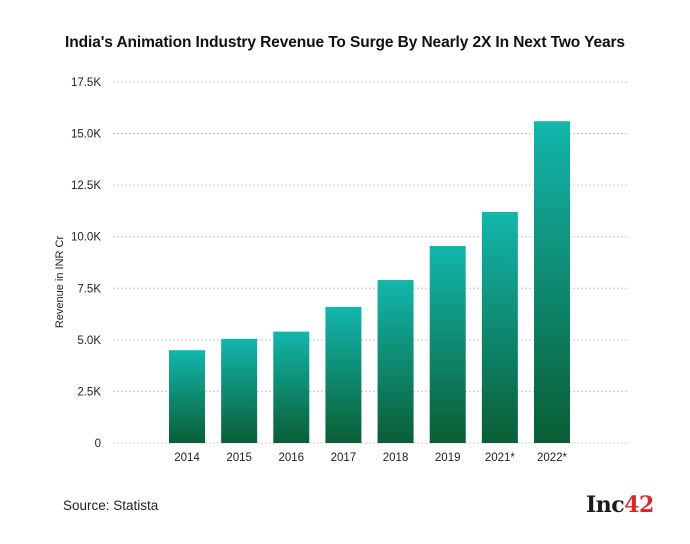  I want to click on x-tick-label: 2019, so click(448, 458).